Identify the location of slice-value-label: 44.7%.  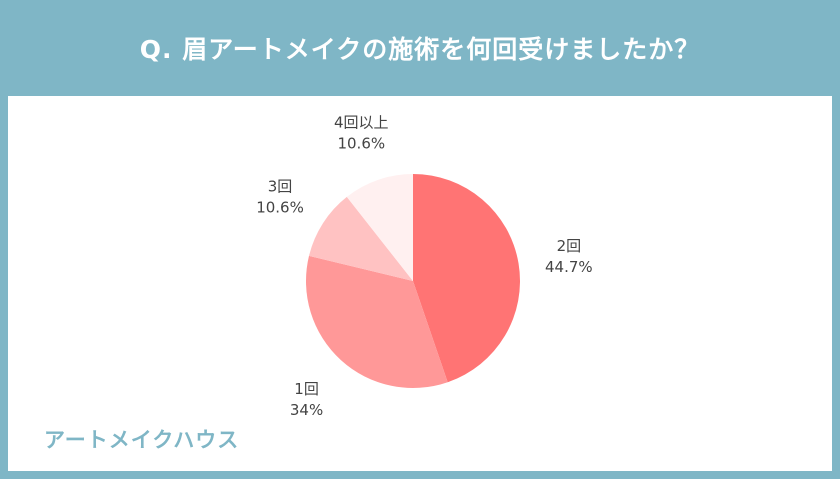
(569, 267).